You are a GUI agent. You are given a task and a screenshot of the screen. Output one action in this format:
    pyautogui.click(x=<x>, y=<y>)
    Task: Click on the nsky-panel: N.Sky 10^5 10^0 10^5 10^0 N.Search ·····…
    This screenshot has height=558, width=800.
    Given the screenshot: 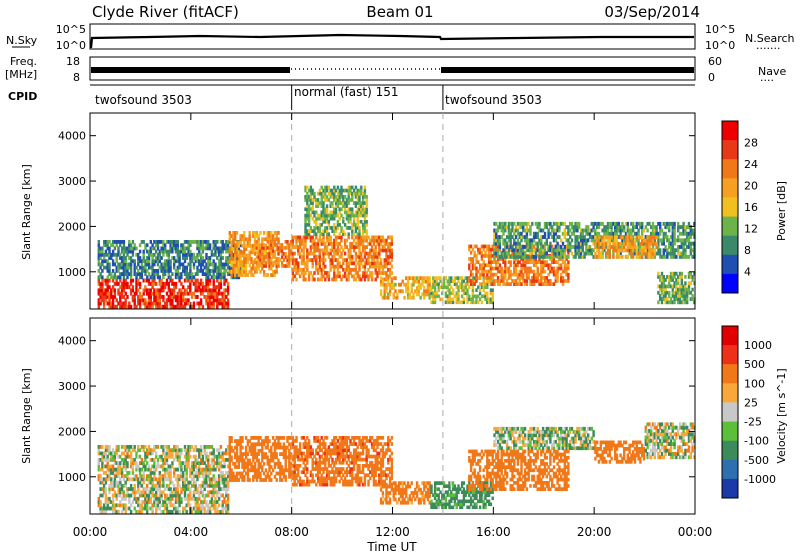 What is the action you would take?
    pyautogui.click(x=400, y=39)
    